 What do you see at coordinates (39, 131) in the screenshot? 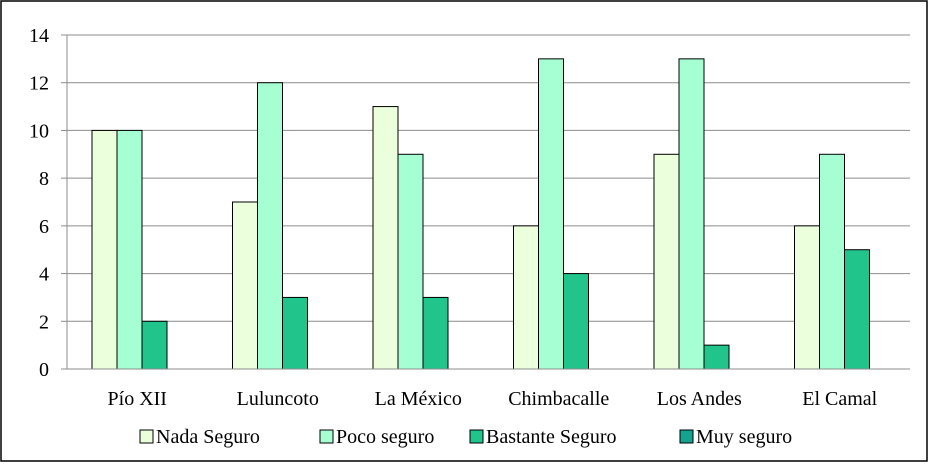
I see `y-tick-label: 10` at bounding box center [39, 131].